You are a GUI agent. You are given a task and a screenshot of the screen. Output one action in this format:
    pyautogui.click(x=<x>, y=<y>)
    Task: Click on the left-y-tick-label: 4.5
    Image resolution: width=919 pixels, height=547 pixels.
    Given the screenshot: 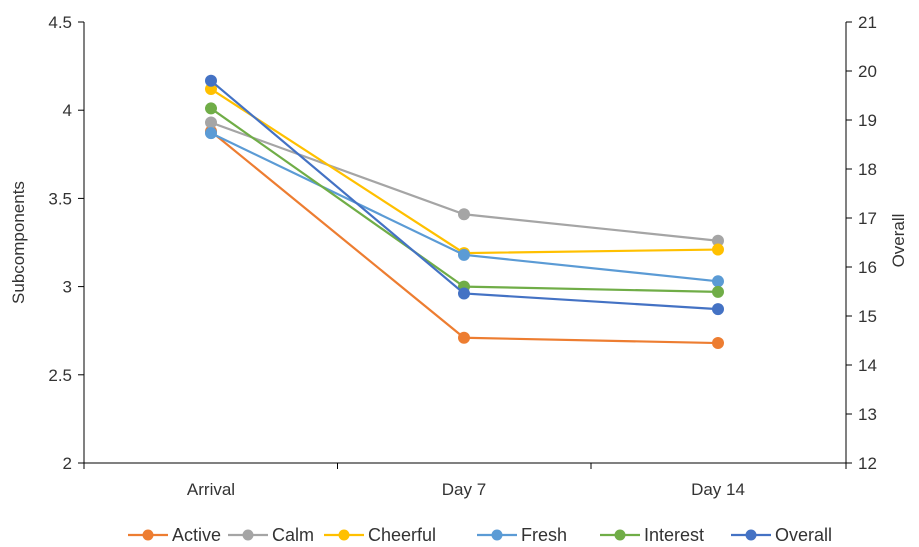 What is the action you would take?
    pyautogui.click(x=60, y=22)
    